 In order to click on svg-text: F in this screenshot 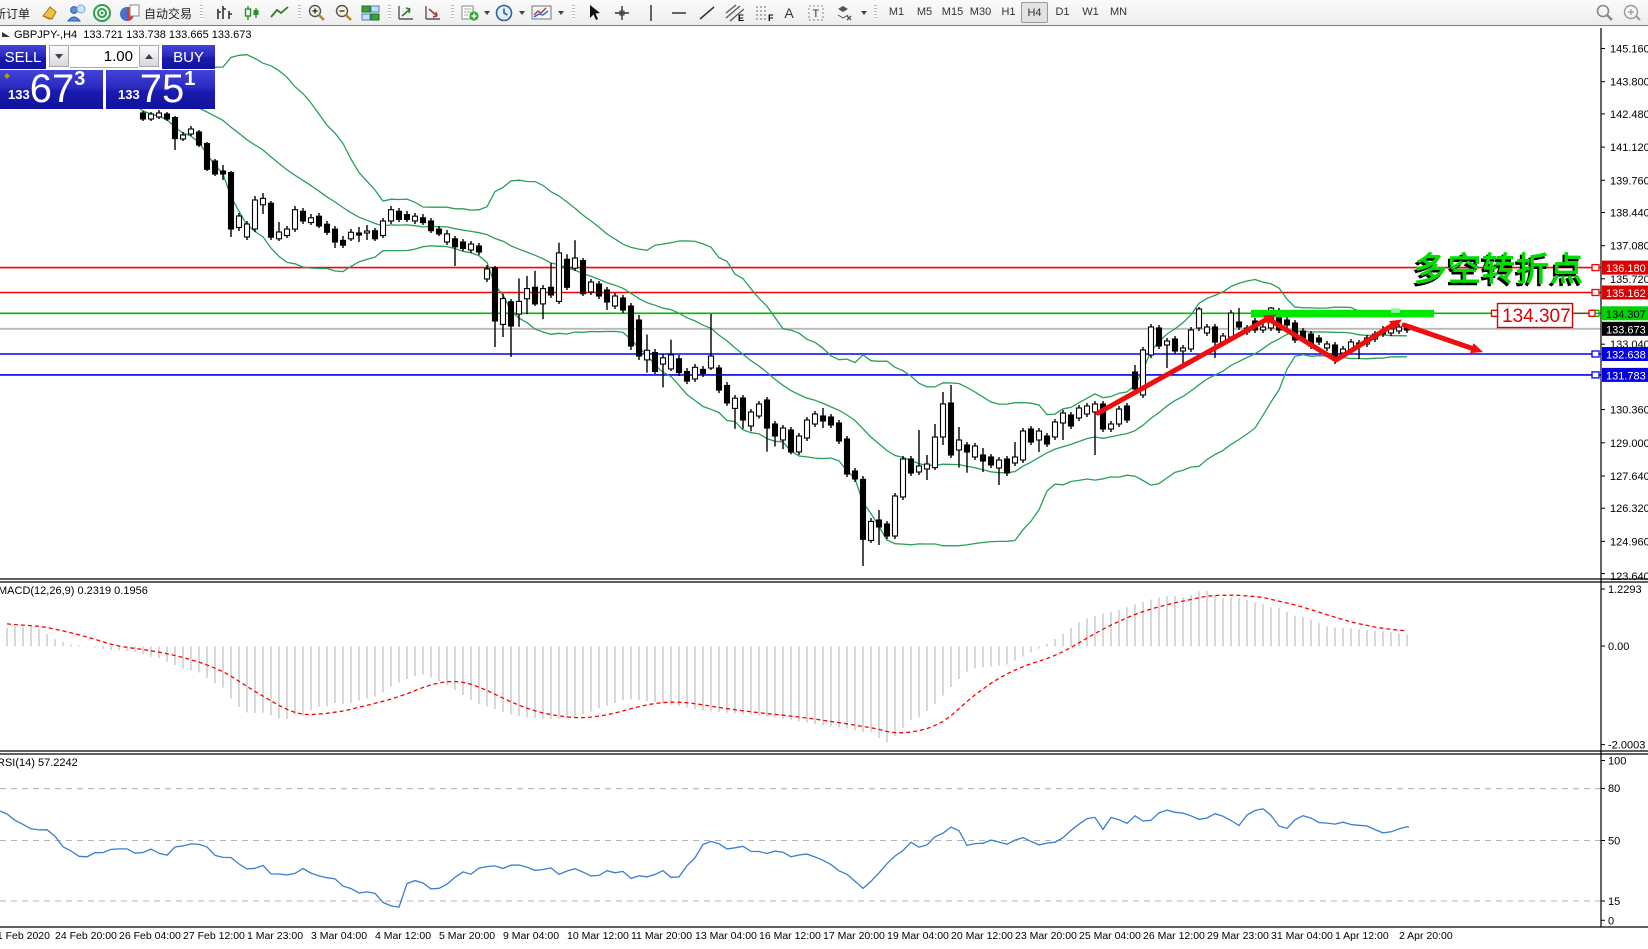, I will do `click(771, 18)`.